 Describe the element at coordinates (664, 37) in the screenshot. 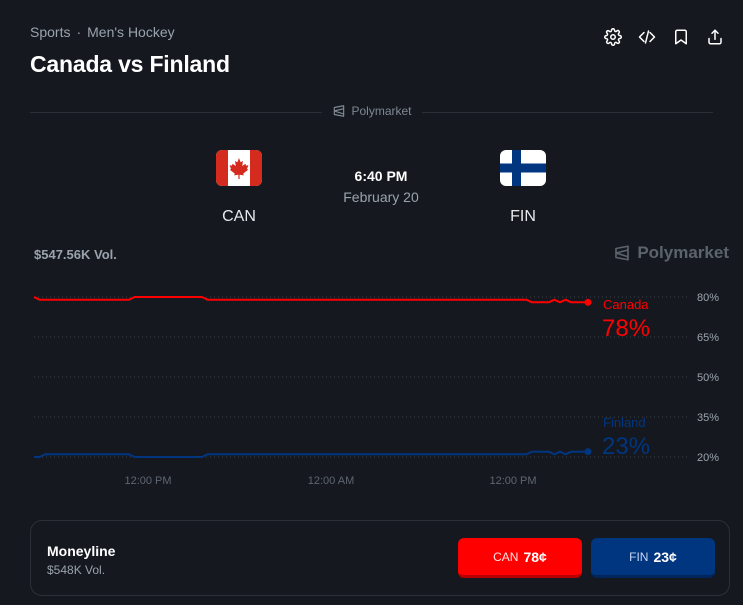

I see `toolbar` at that location.